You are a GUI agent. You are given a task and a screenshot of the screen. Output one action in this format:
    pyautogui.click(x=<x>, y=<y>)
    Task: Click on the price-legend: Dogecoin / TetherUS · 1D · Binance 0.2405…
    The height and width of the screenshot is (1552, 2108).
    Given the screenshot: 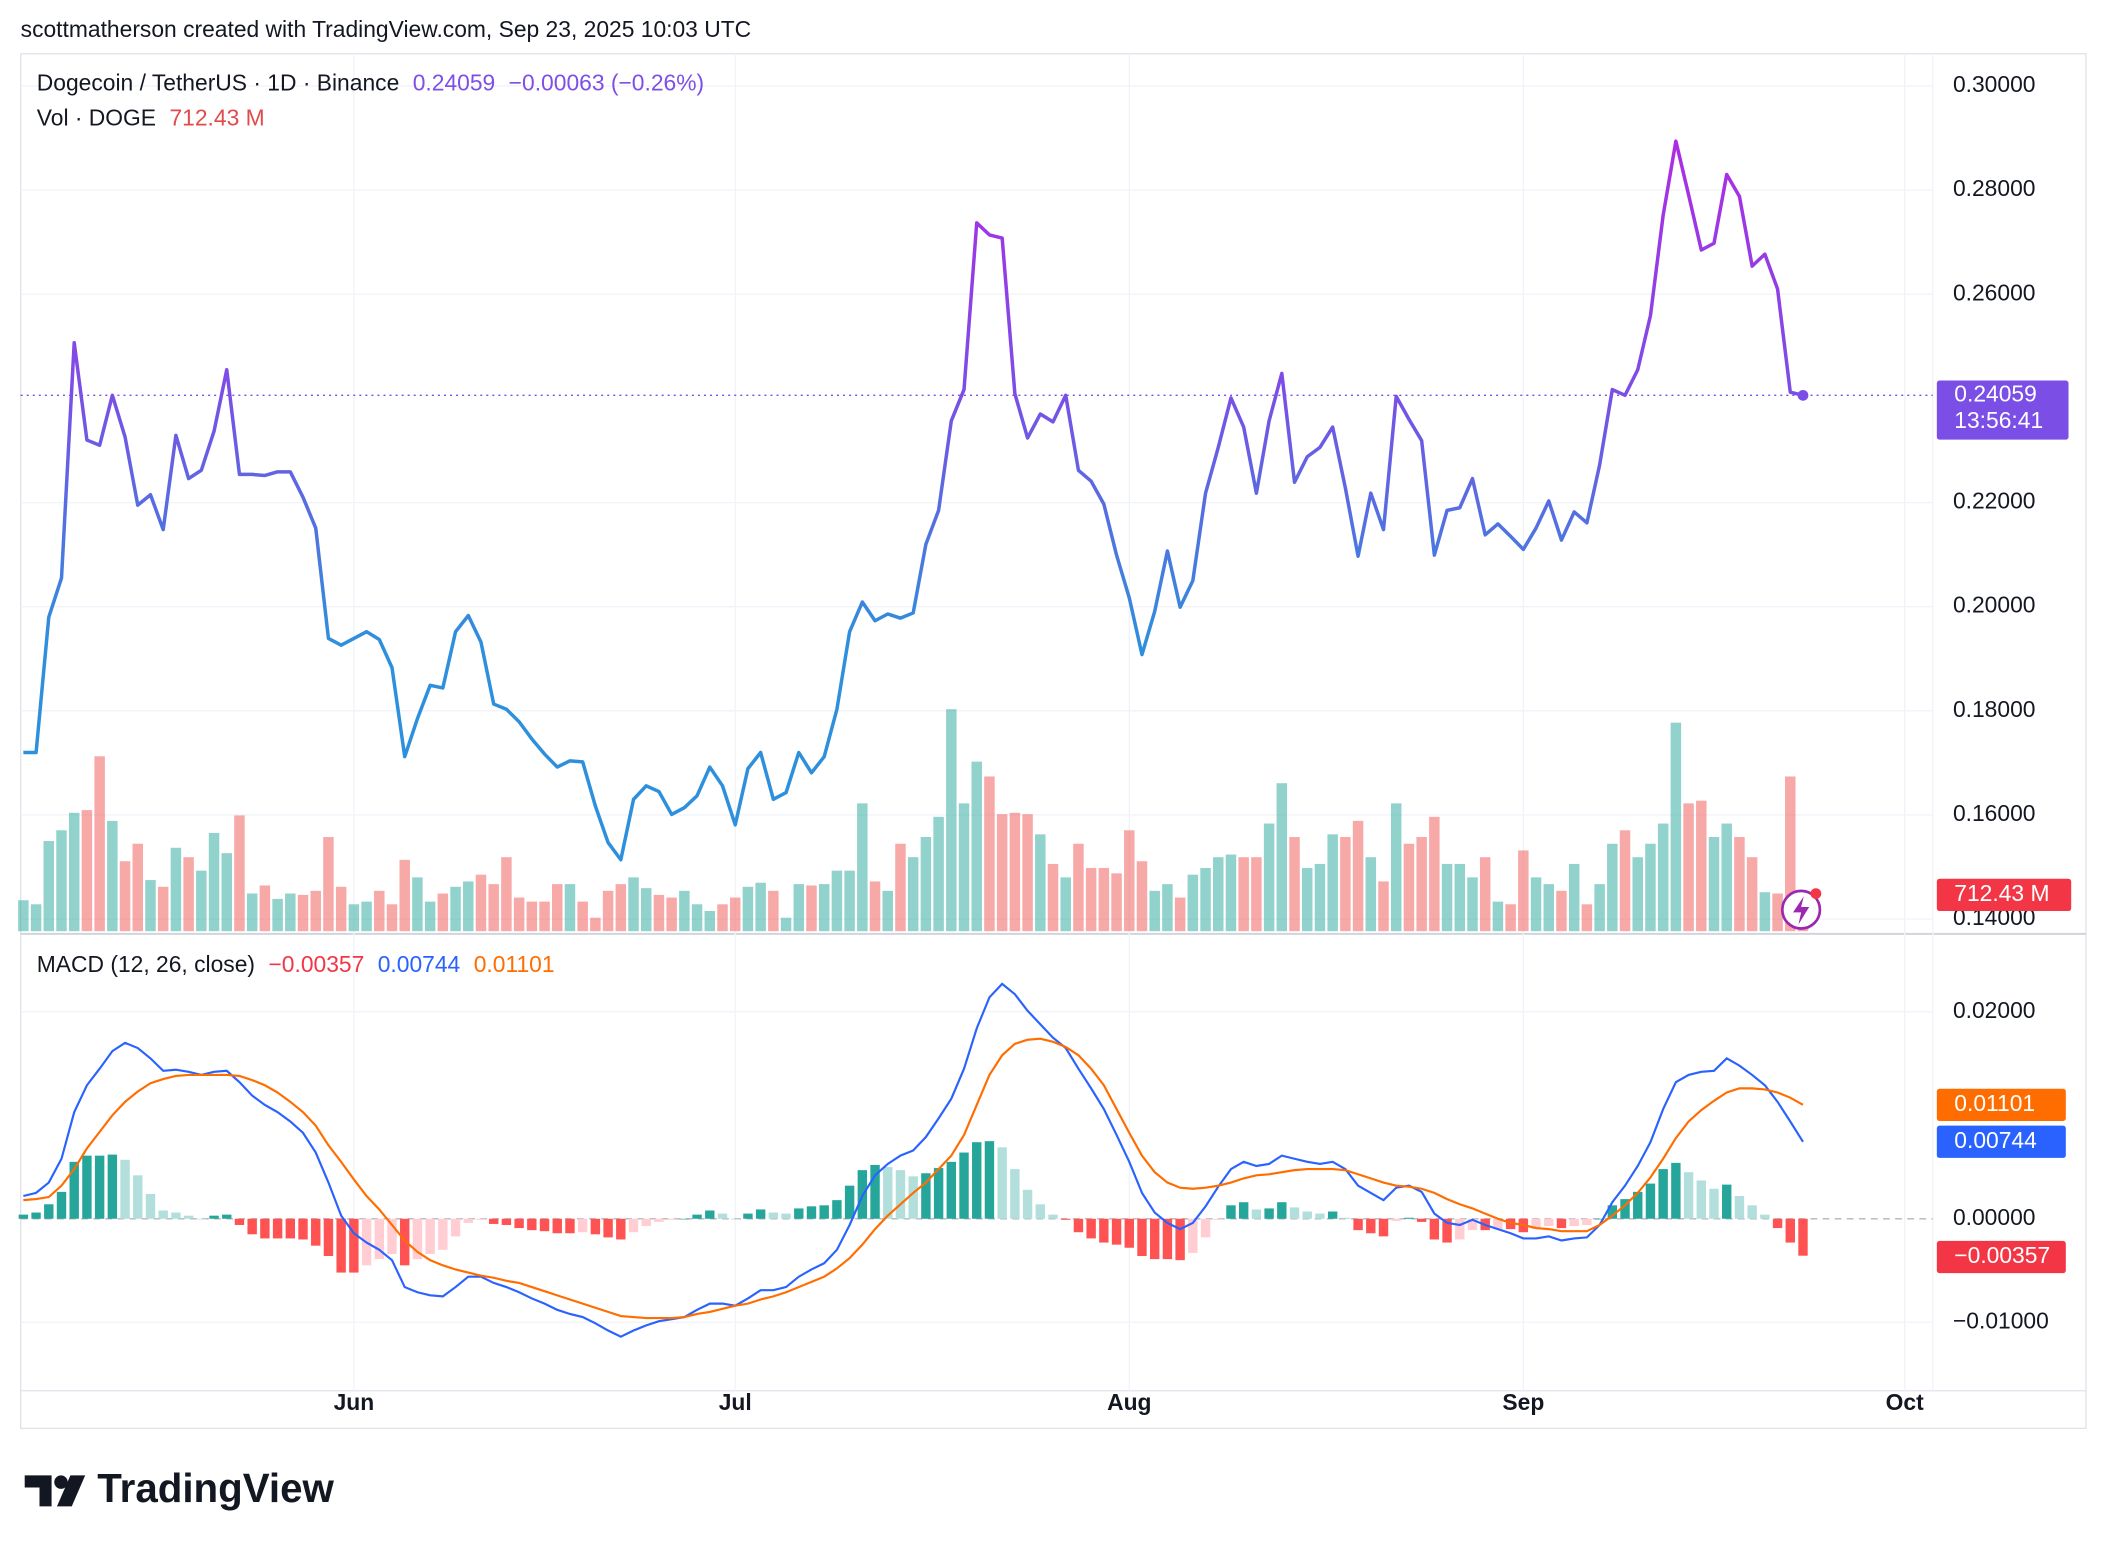 What is the action you would take?
    pyautogui.click(x=370, y=83)
    